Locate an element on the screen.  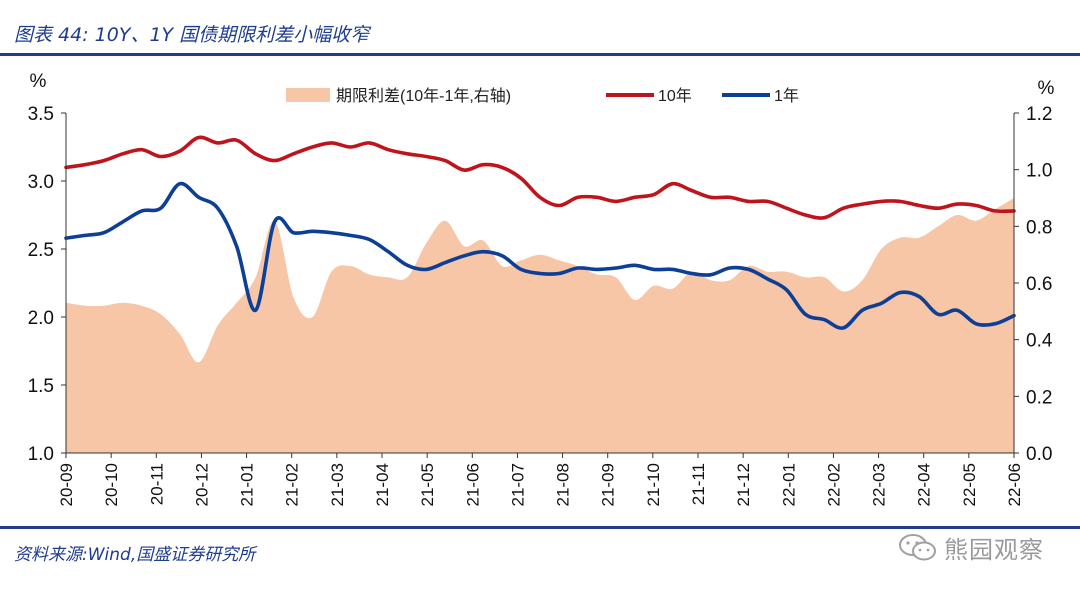
x-axis-tick-label: 20-11 is located at coordinates (156, 484).